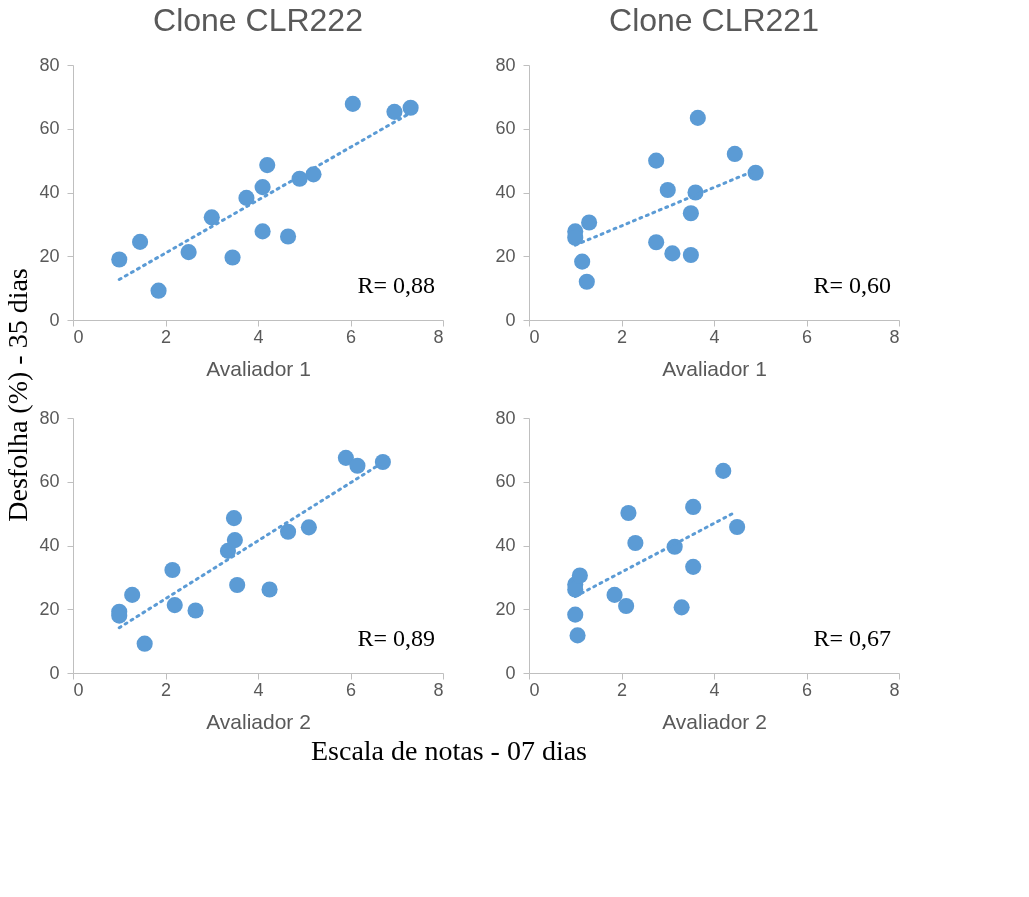  Describe the element at coordinates (852, 638) in the screenshot. I see `annotation: R= 0,67` at that location.